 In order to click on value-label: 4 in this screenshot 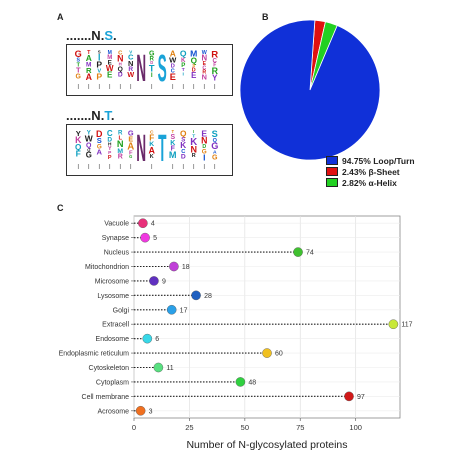, I will do `click(153, 224)`.